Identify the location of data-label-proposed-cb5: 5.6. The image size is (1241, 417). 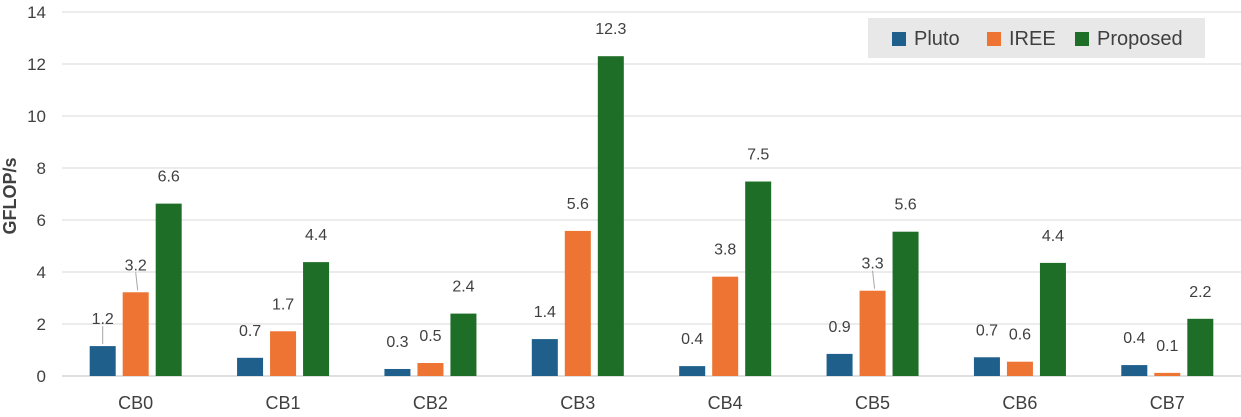
(905, 205).